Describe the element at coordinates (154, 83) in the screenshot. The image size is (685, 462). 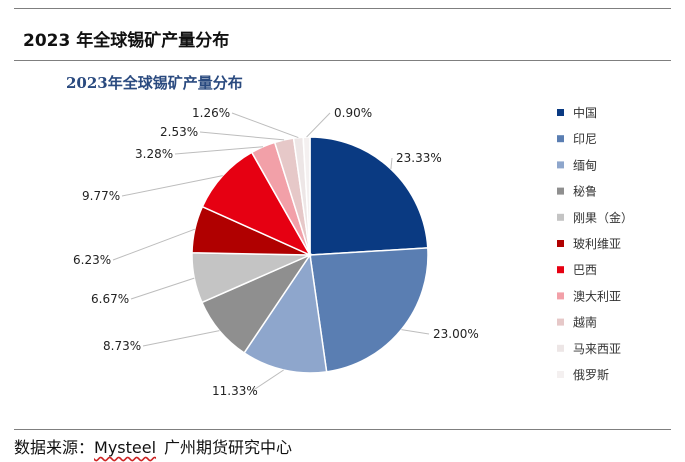
I see `chart-title: 2023年全球锡矿产量分布` at that location.